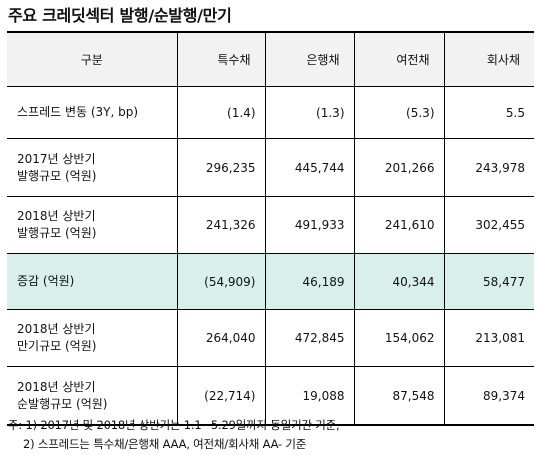 This screenshot has height=455, width=540. I want to click on table-cell: 472,845, so click(309, 338).